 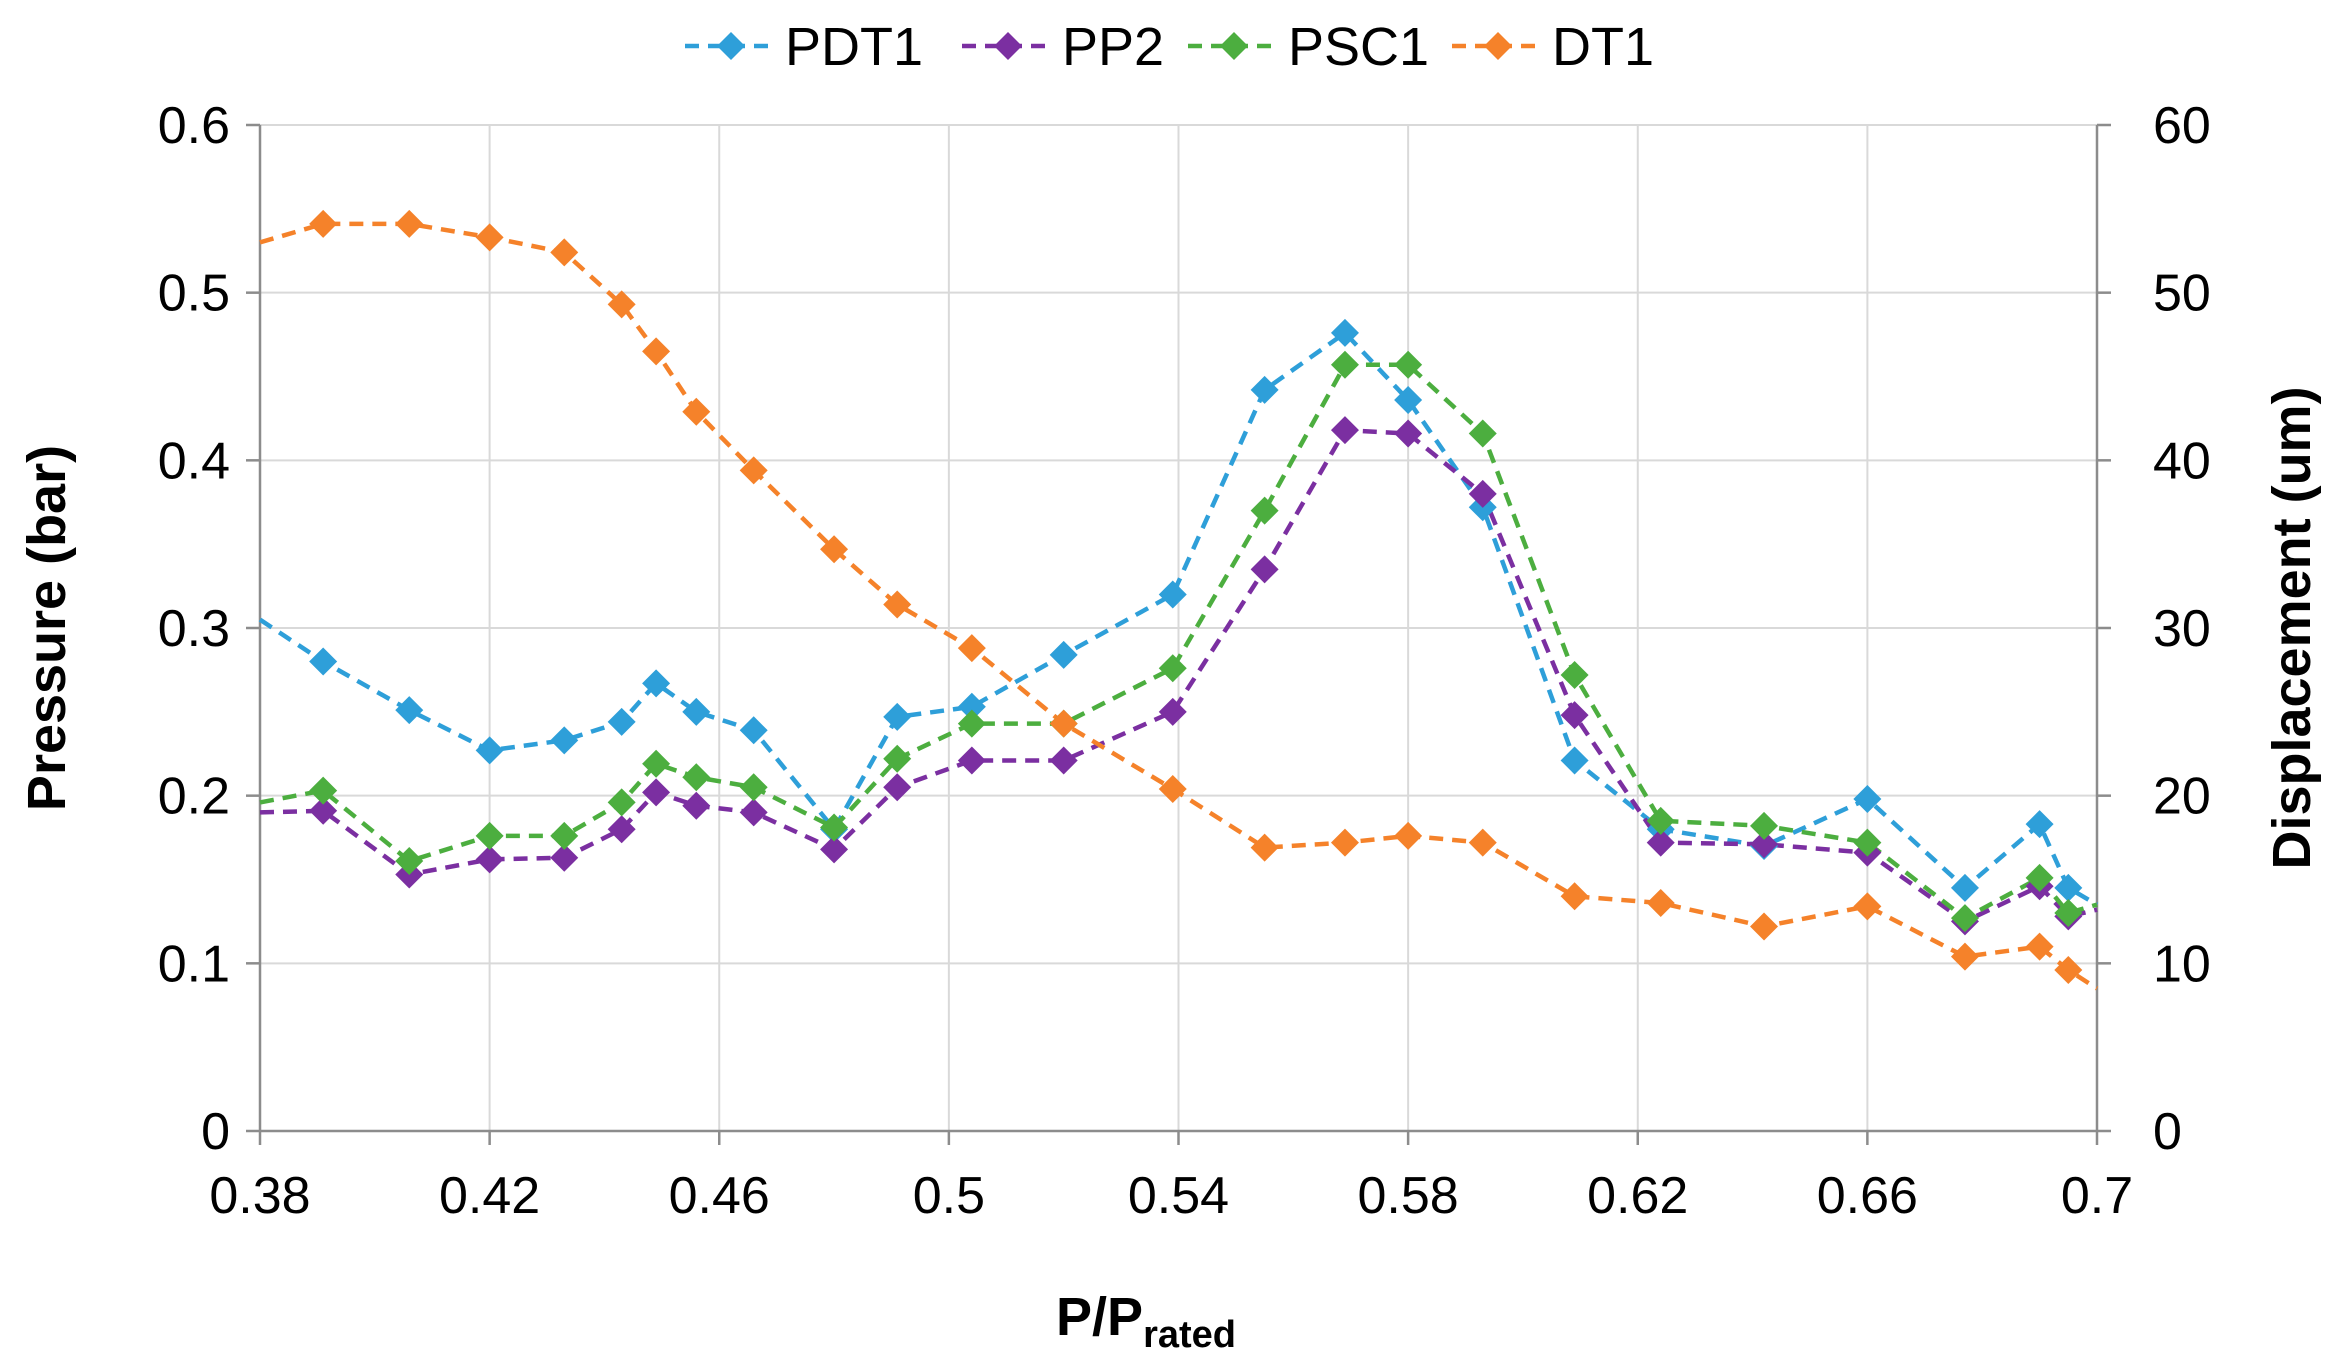 I want to click on x-tick-label: 0.66, so click(x=1867, y=1196).